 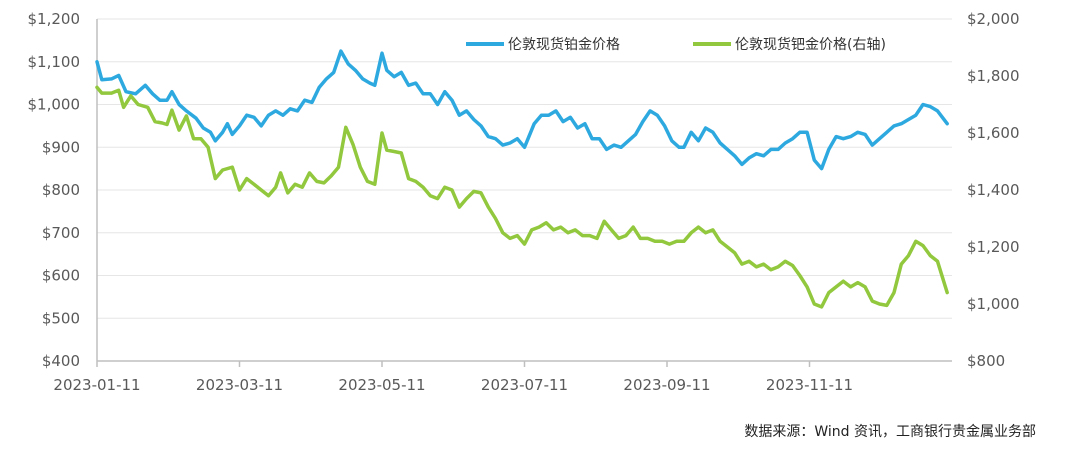 What do you see at coordinates (986, 361) in the screenshot?
I see `y-right-tick-label: $800` at bounding box center [986, 361].